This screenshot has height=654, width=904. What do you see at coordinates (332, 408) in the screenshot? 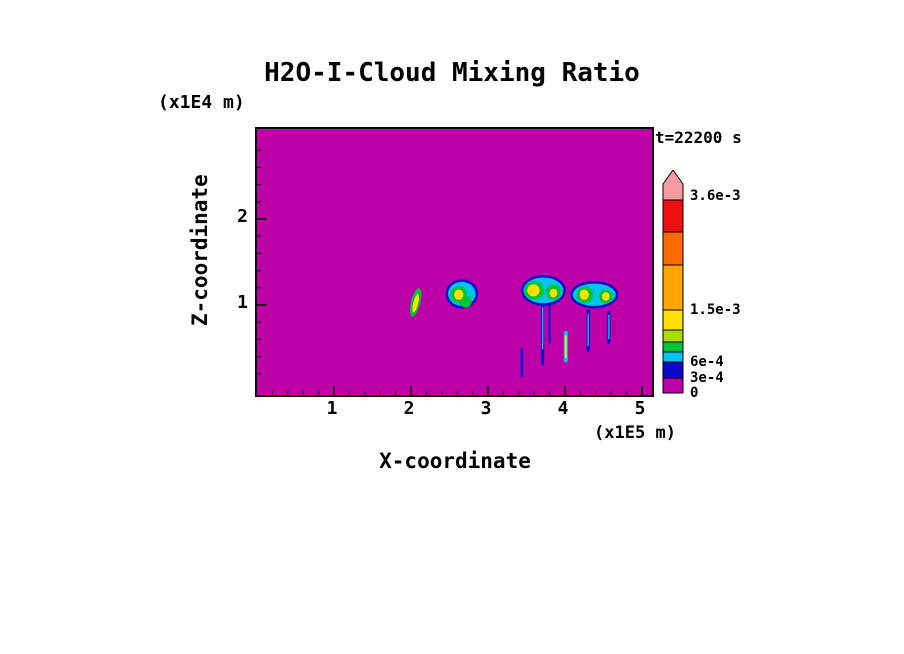
I see `x-tick-label-1: 1` at bounding box center [332, 408].